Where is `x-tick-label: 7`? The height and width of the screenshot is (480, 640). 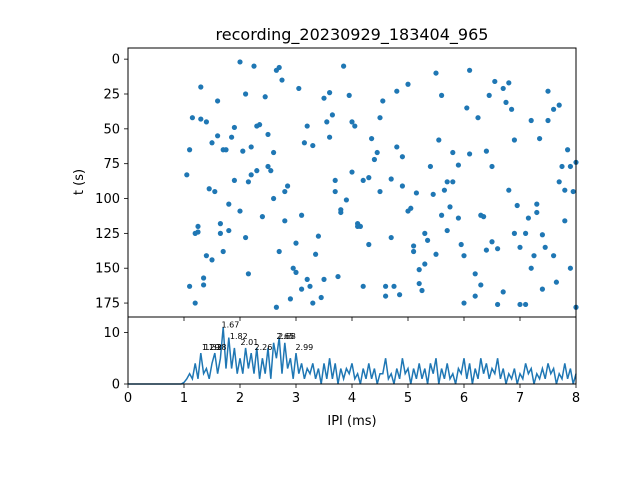 x-tick-label: 7 is located at coordinates (520, 398).